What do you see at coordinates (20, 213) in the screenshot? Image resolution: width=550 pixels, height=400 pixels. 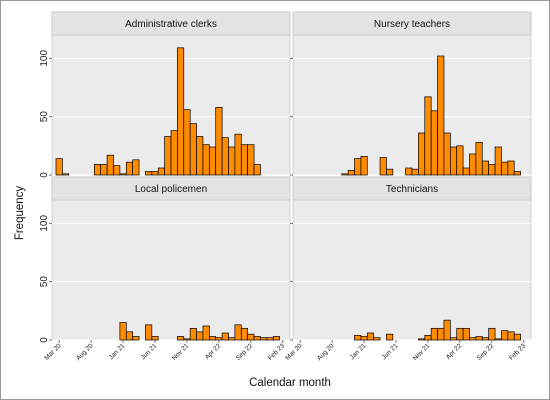 I see `y-axis-title: Frequency` at bounding box center [20, 213].